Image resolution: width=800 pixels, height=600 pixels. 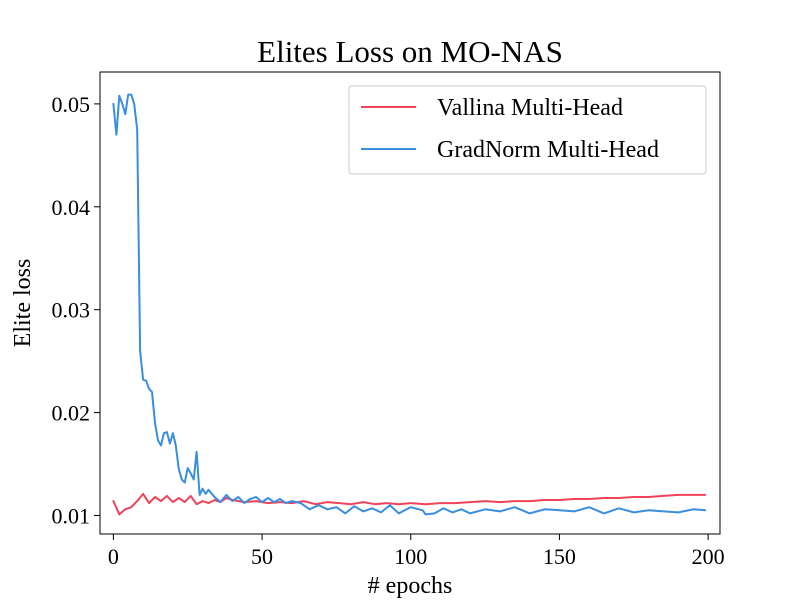 I want to click on x-tick-label: 0, so click(x=113, y=556).